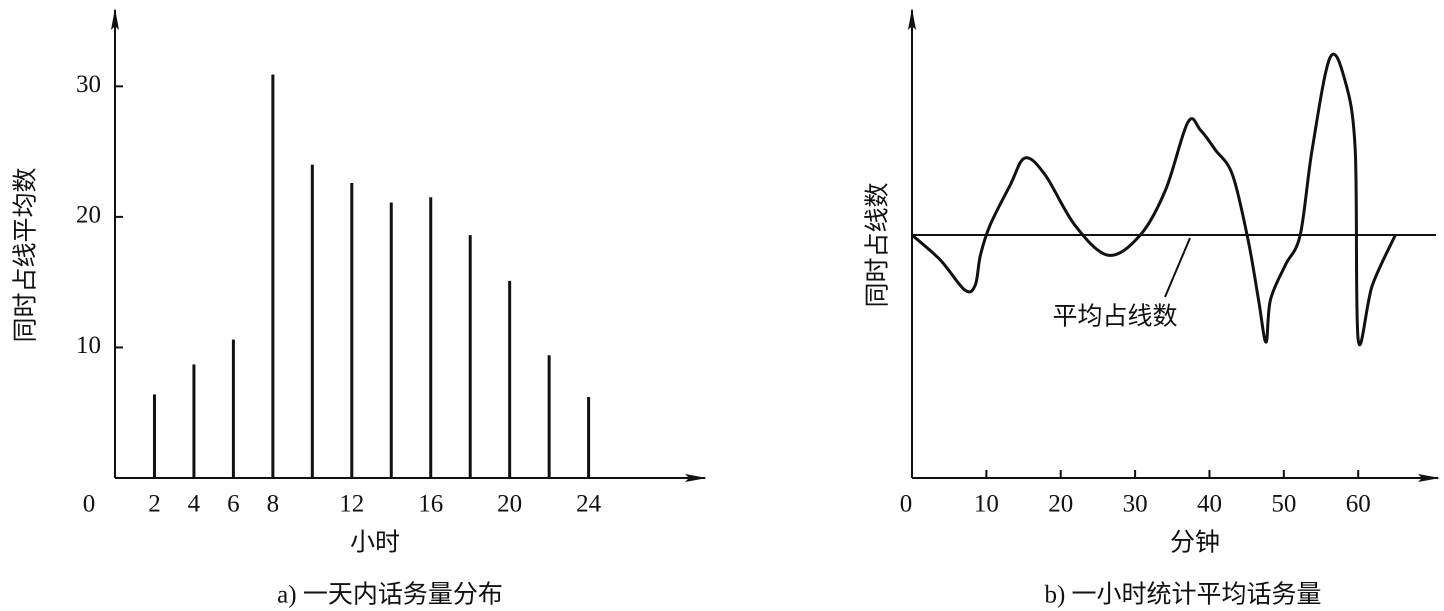 The height and width of the screenshot is (611, 1444). I want to click on x-tick-label: 2, so click(154, 504).